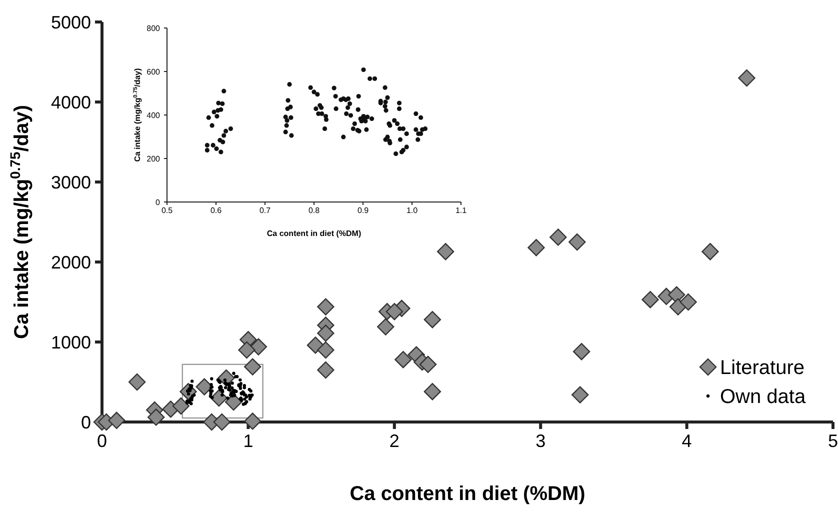  What do you see at coordinates (167, 210) in the screenshot?
I see `x-tick-label: 0.5` at bounding box center [167, 210].